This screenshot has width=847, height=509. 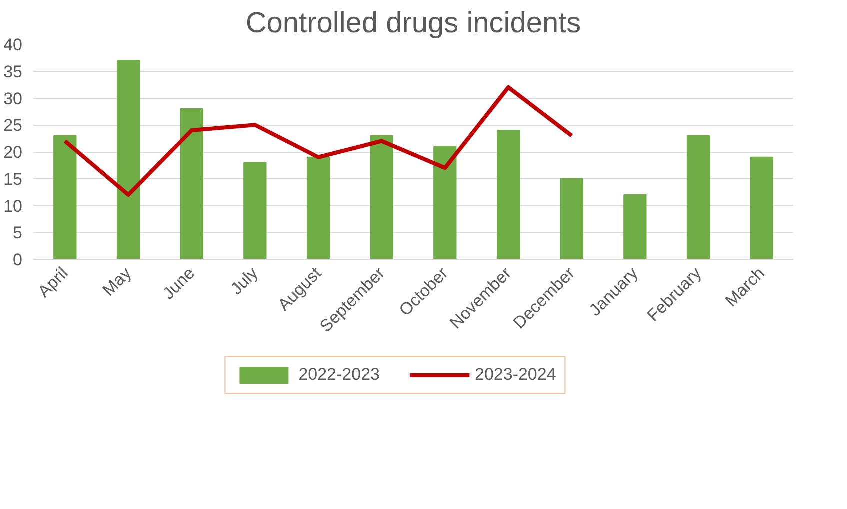 I want to click on y-tick-label: 20, so click(x=13, y=152).